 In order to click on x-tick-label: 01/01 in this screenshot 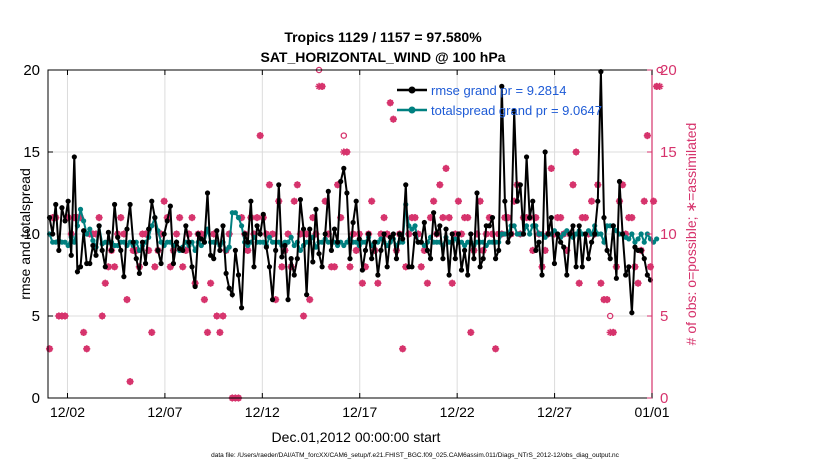, I will do `click(651, 412)`.